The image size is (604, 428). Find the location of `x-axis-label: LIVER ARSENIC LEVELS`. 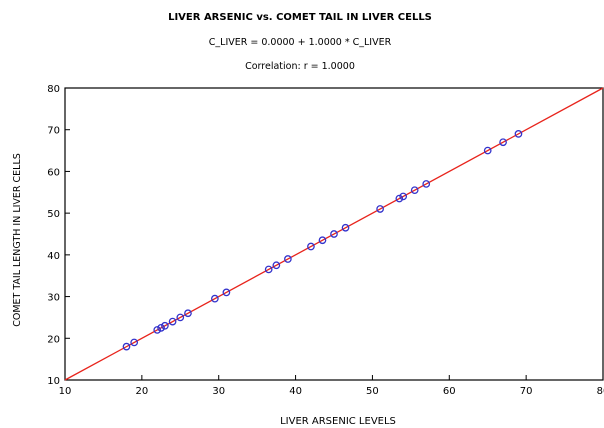

x-axis-label: LIVER ARSENIC LEVELS is located at coordinates (338, 421).